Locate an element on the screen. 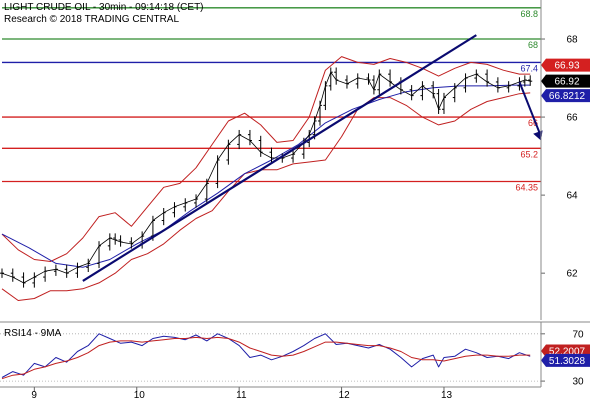 The height and width of the screenshot is (400, 590). last-price-badge is located at coordinates (565, 81).